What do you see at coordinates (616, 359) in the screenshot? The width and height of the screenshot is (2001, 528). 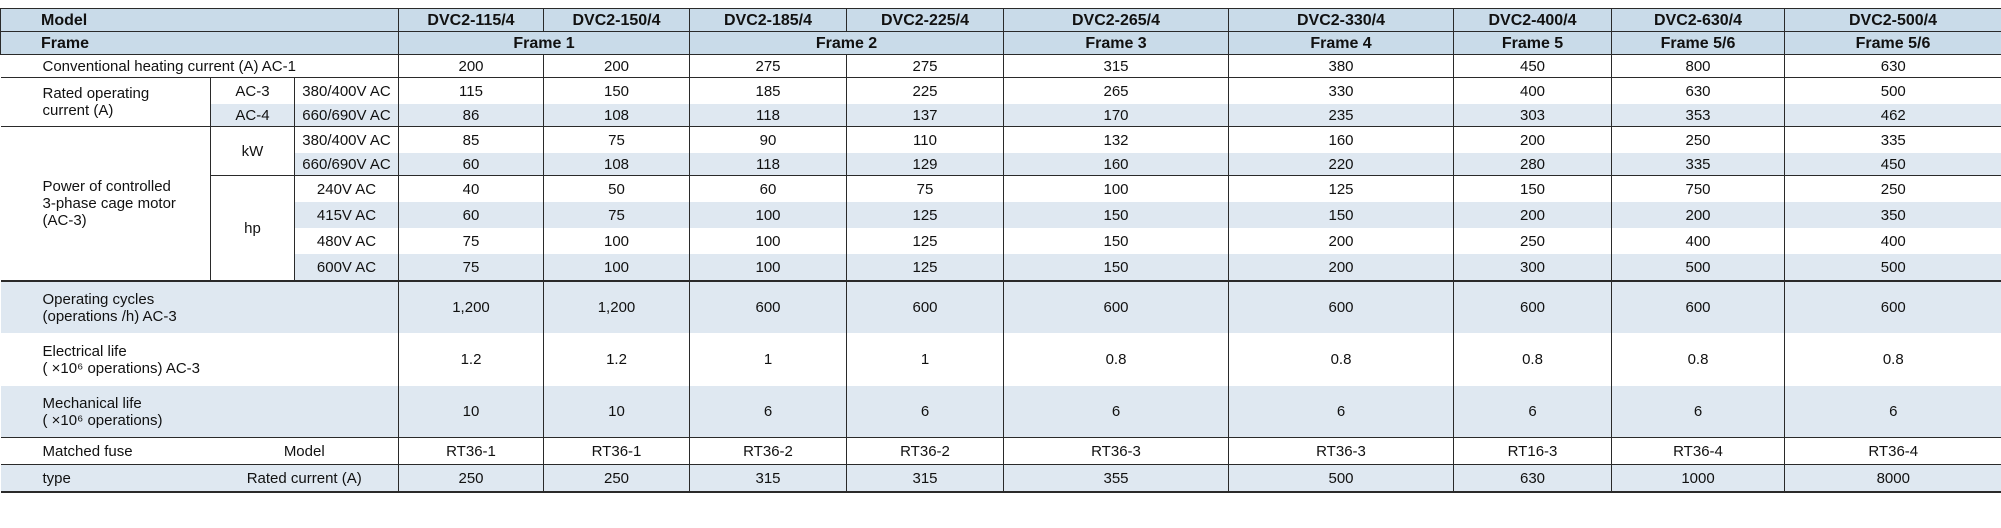 I see `value-cell: 1.2` at bounding box center [616, 359].